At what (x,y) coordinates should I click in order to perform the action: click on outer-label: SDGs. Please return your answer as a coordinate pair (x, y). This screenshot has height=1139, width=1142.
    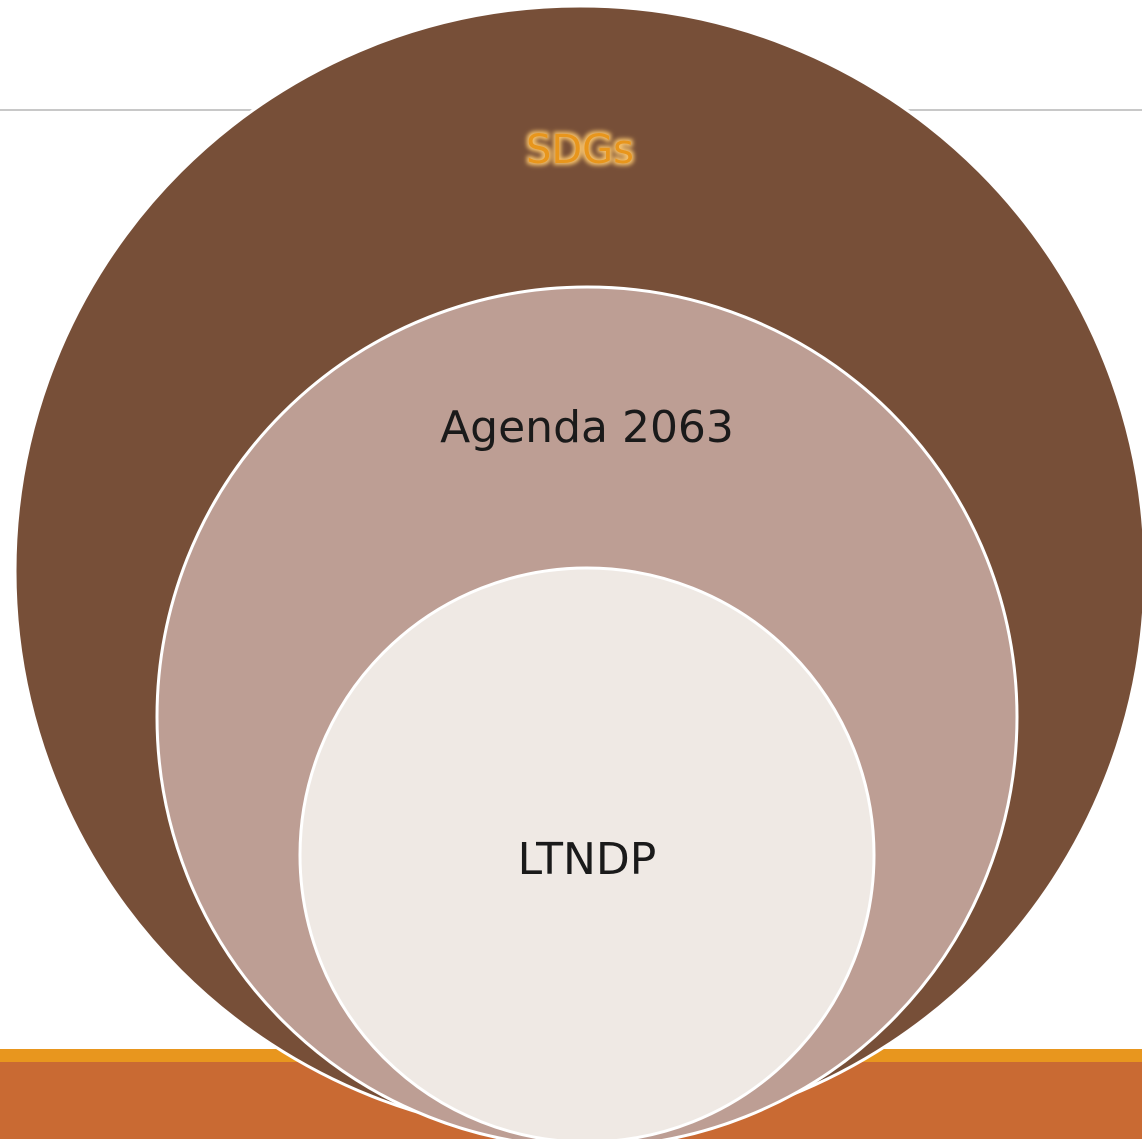
    Looking at the image, I should click on (580, 150).